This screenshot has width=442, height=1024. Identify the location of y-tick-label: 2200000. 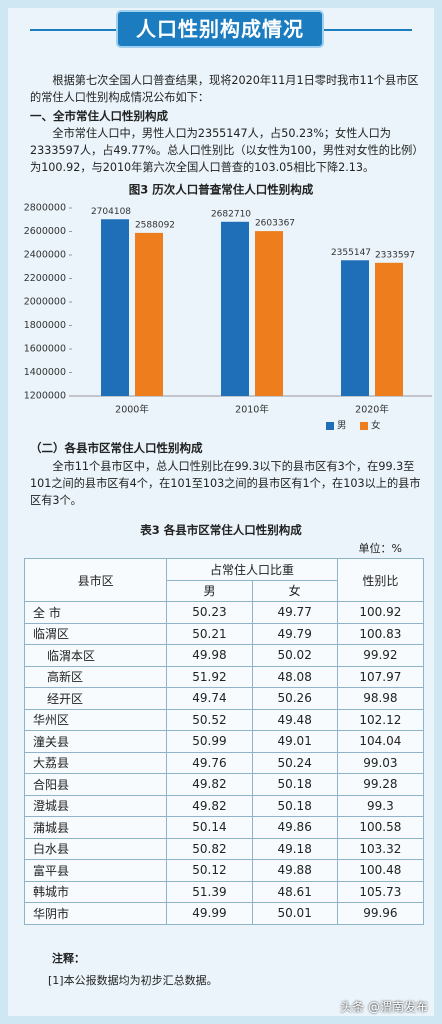
(45, 278).